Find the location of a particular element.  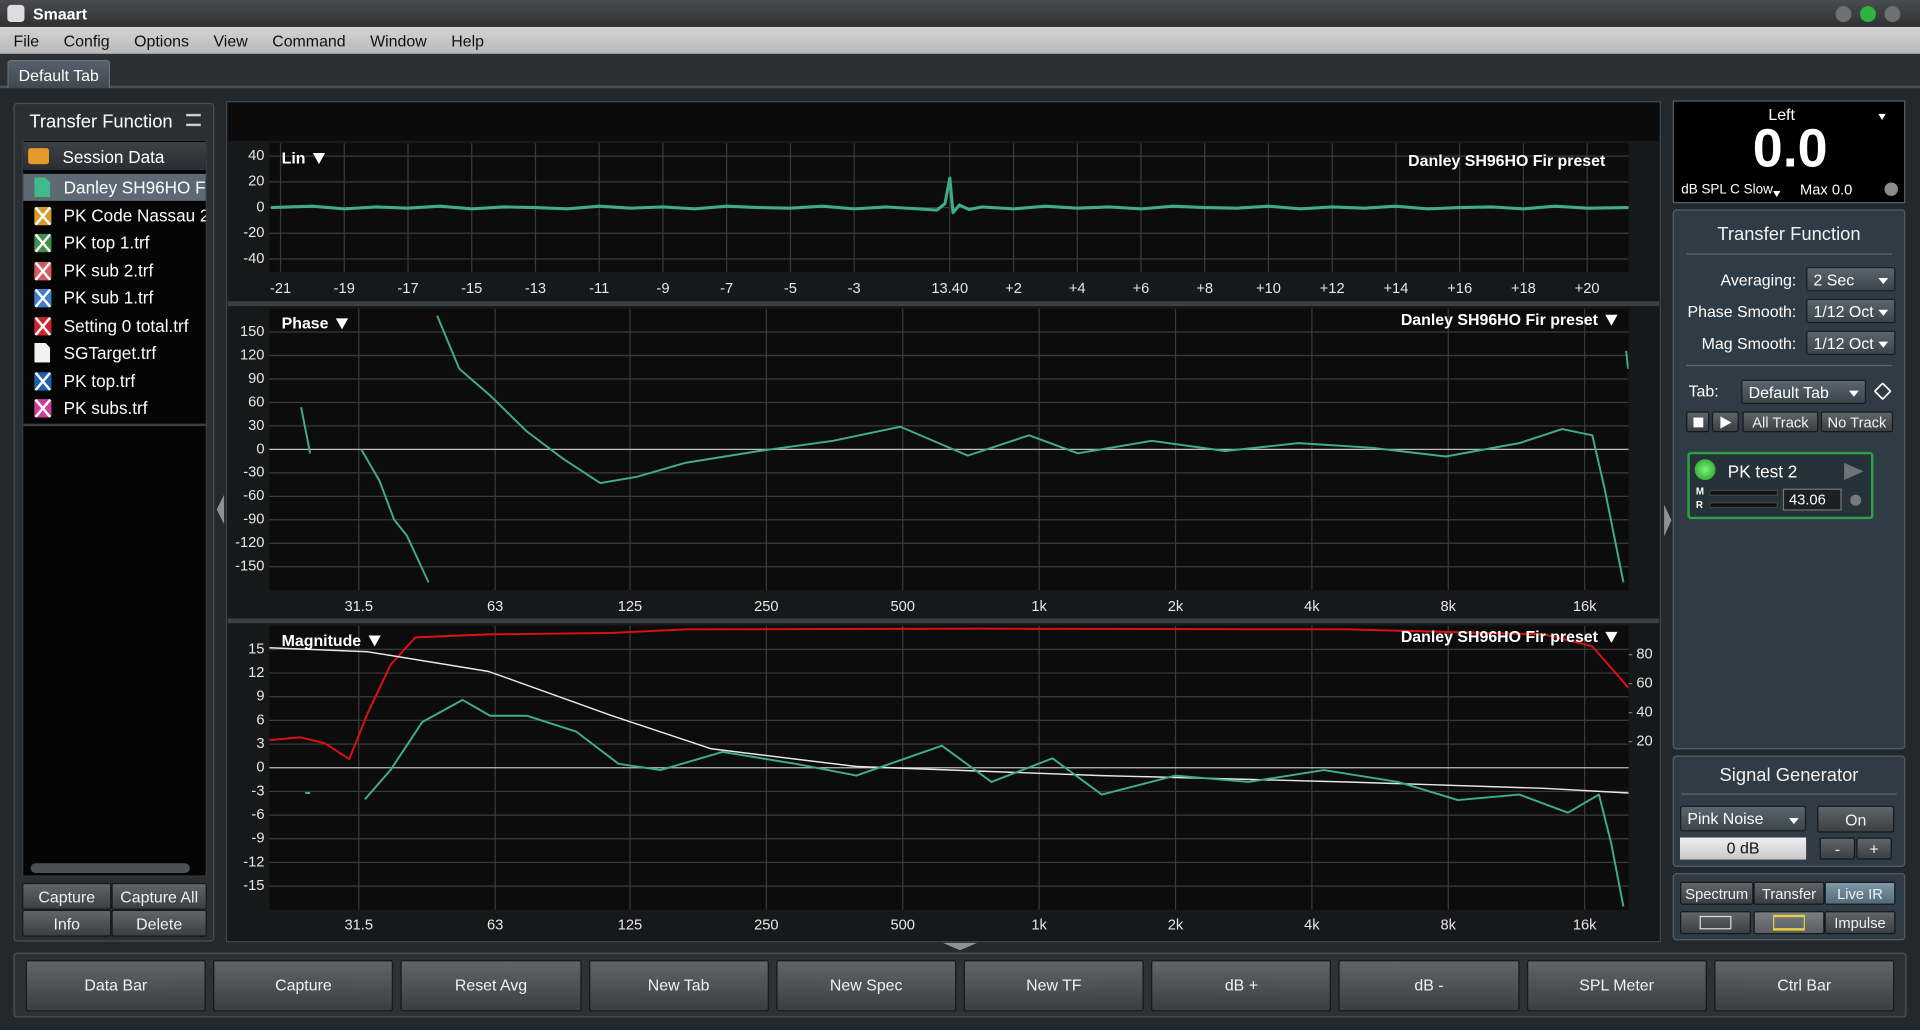

live-ir-mode: Live IR is located at coordinates (1860, 893).